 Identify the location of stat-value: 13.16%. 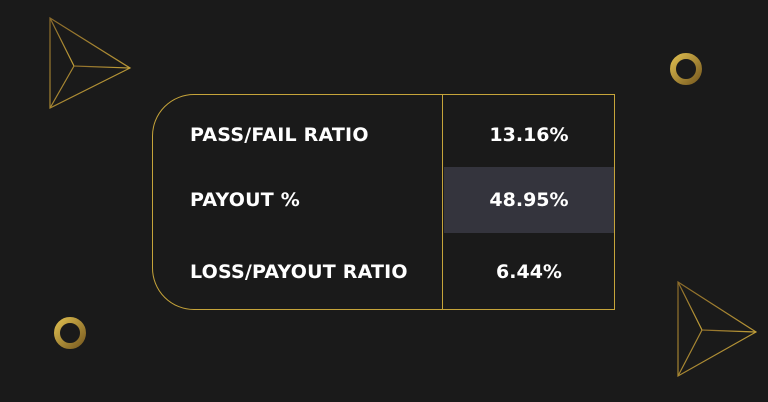
(529, 135).